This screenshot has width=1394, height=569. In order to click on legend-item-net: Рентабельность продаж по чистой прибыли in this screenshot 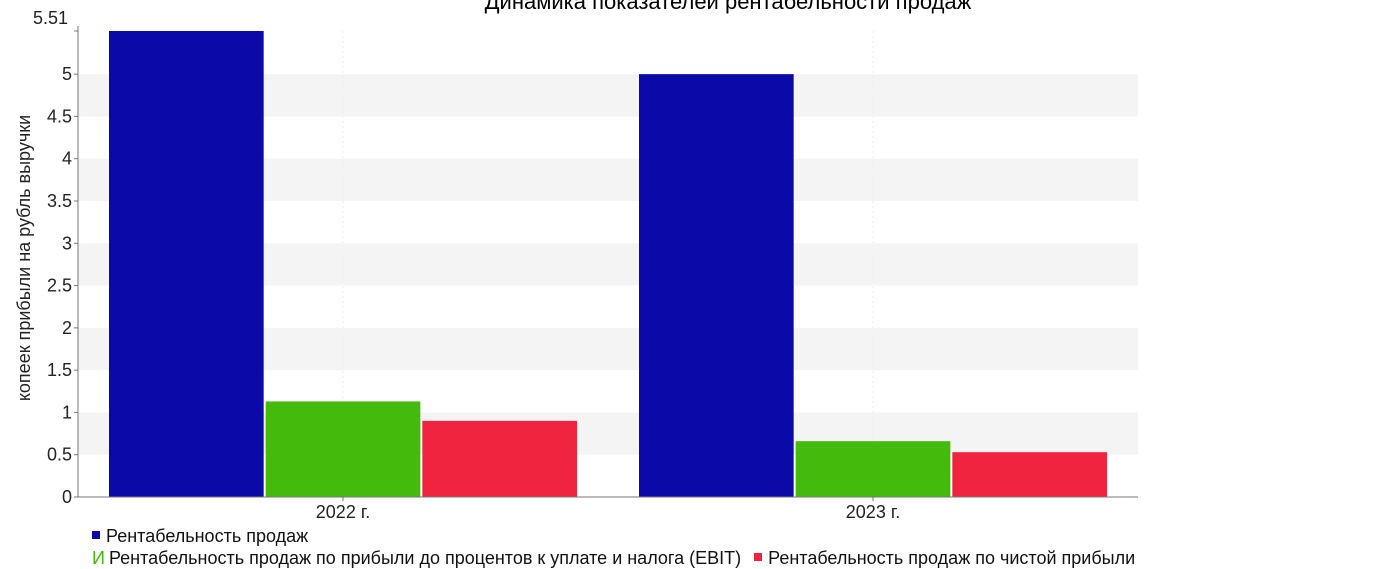, I will do `click(944, 558)`.